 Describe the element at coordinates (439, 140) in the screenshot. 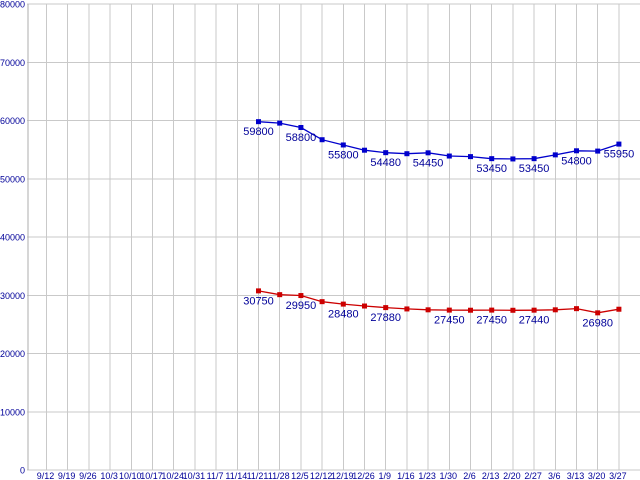

I see `upper-blue-series-line` at that location.